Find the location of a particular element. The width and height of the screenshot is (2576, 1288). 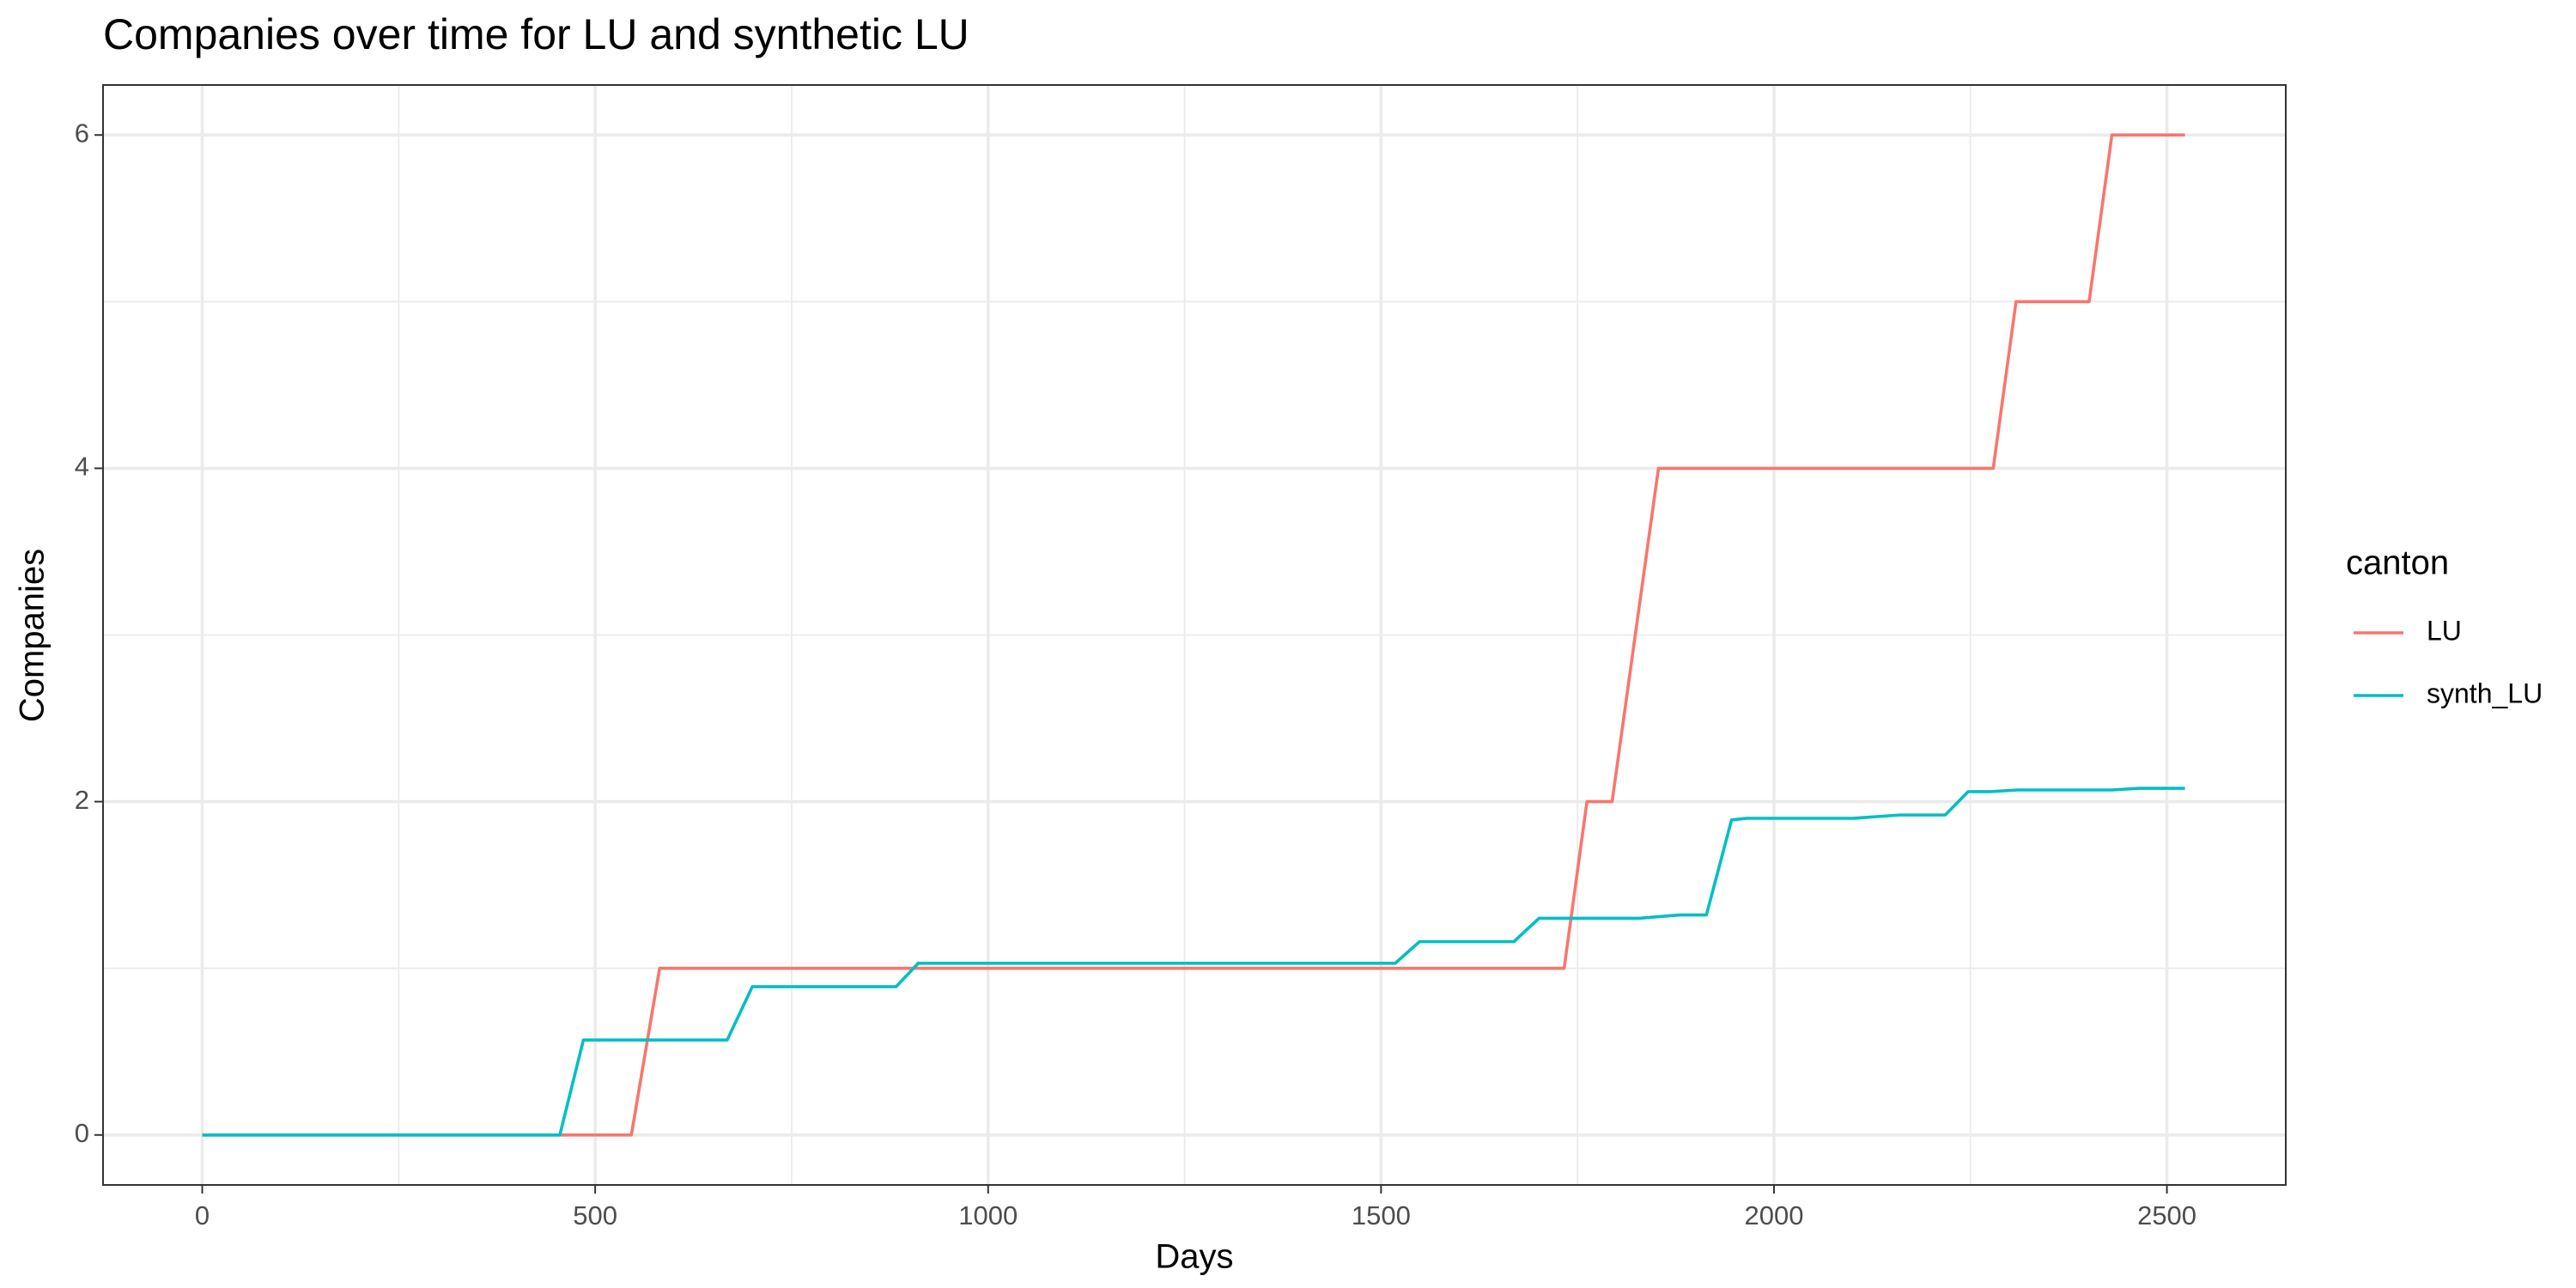

x-tick-label: 1000 is located at coordinates (988, 1215).